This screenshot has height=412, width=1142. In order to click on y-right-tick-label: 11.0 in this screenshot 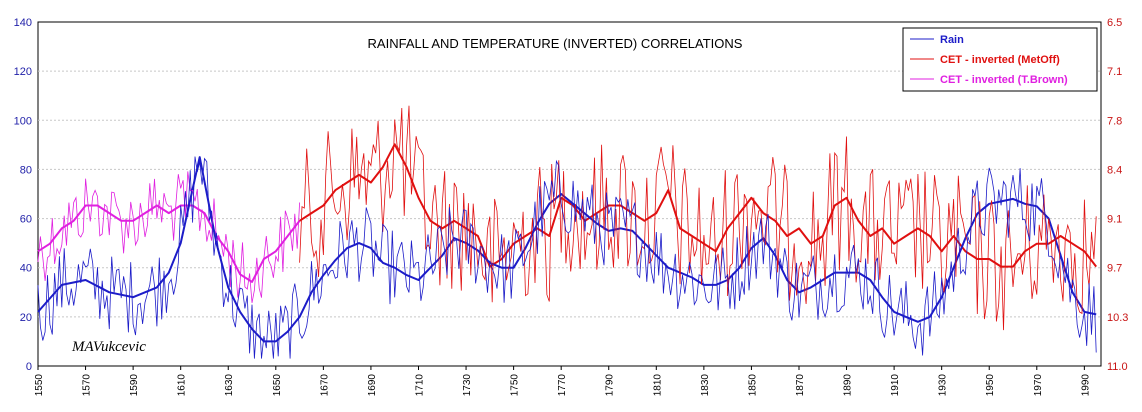, I will do `click(1117, 367)`.